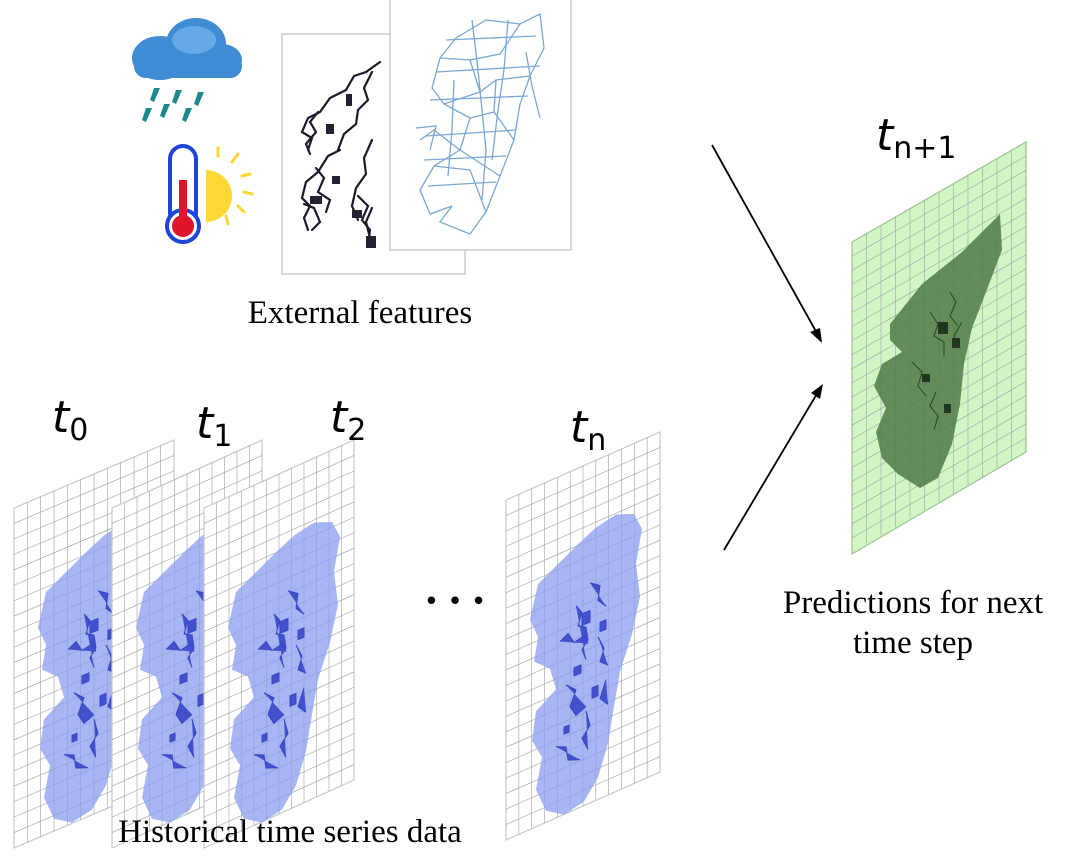 The height and width of the screenshot is (862, 1082). I want to click on predictions-caption-line1: Predictions for next, so click(913, 603).